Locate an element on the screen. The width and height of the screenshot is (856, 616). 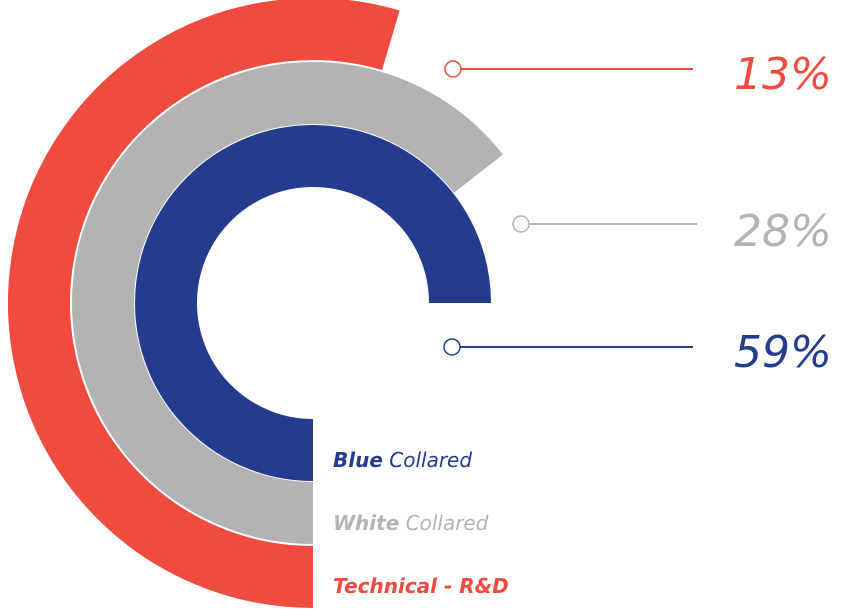
percent-label-white-collared: 28% is located at coordinates (783, 231).